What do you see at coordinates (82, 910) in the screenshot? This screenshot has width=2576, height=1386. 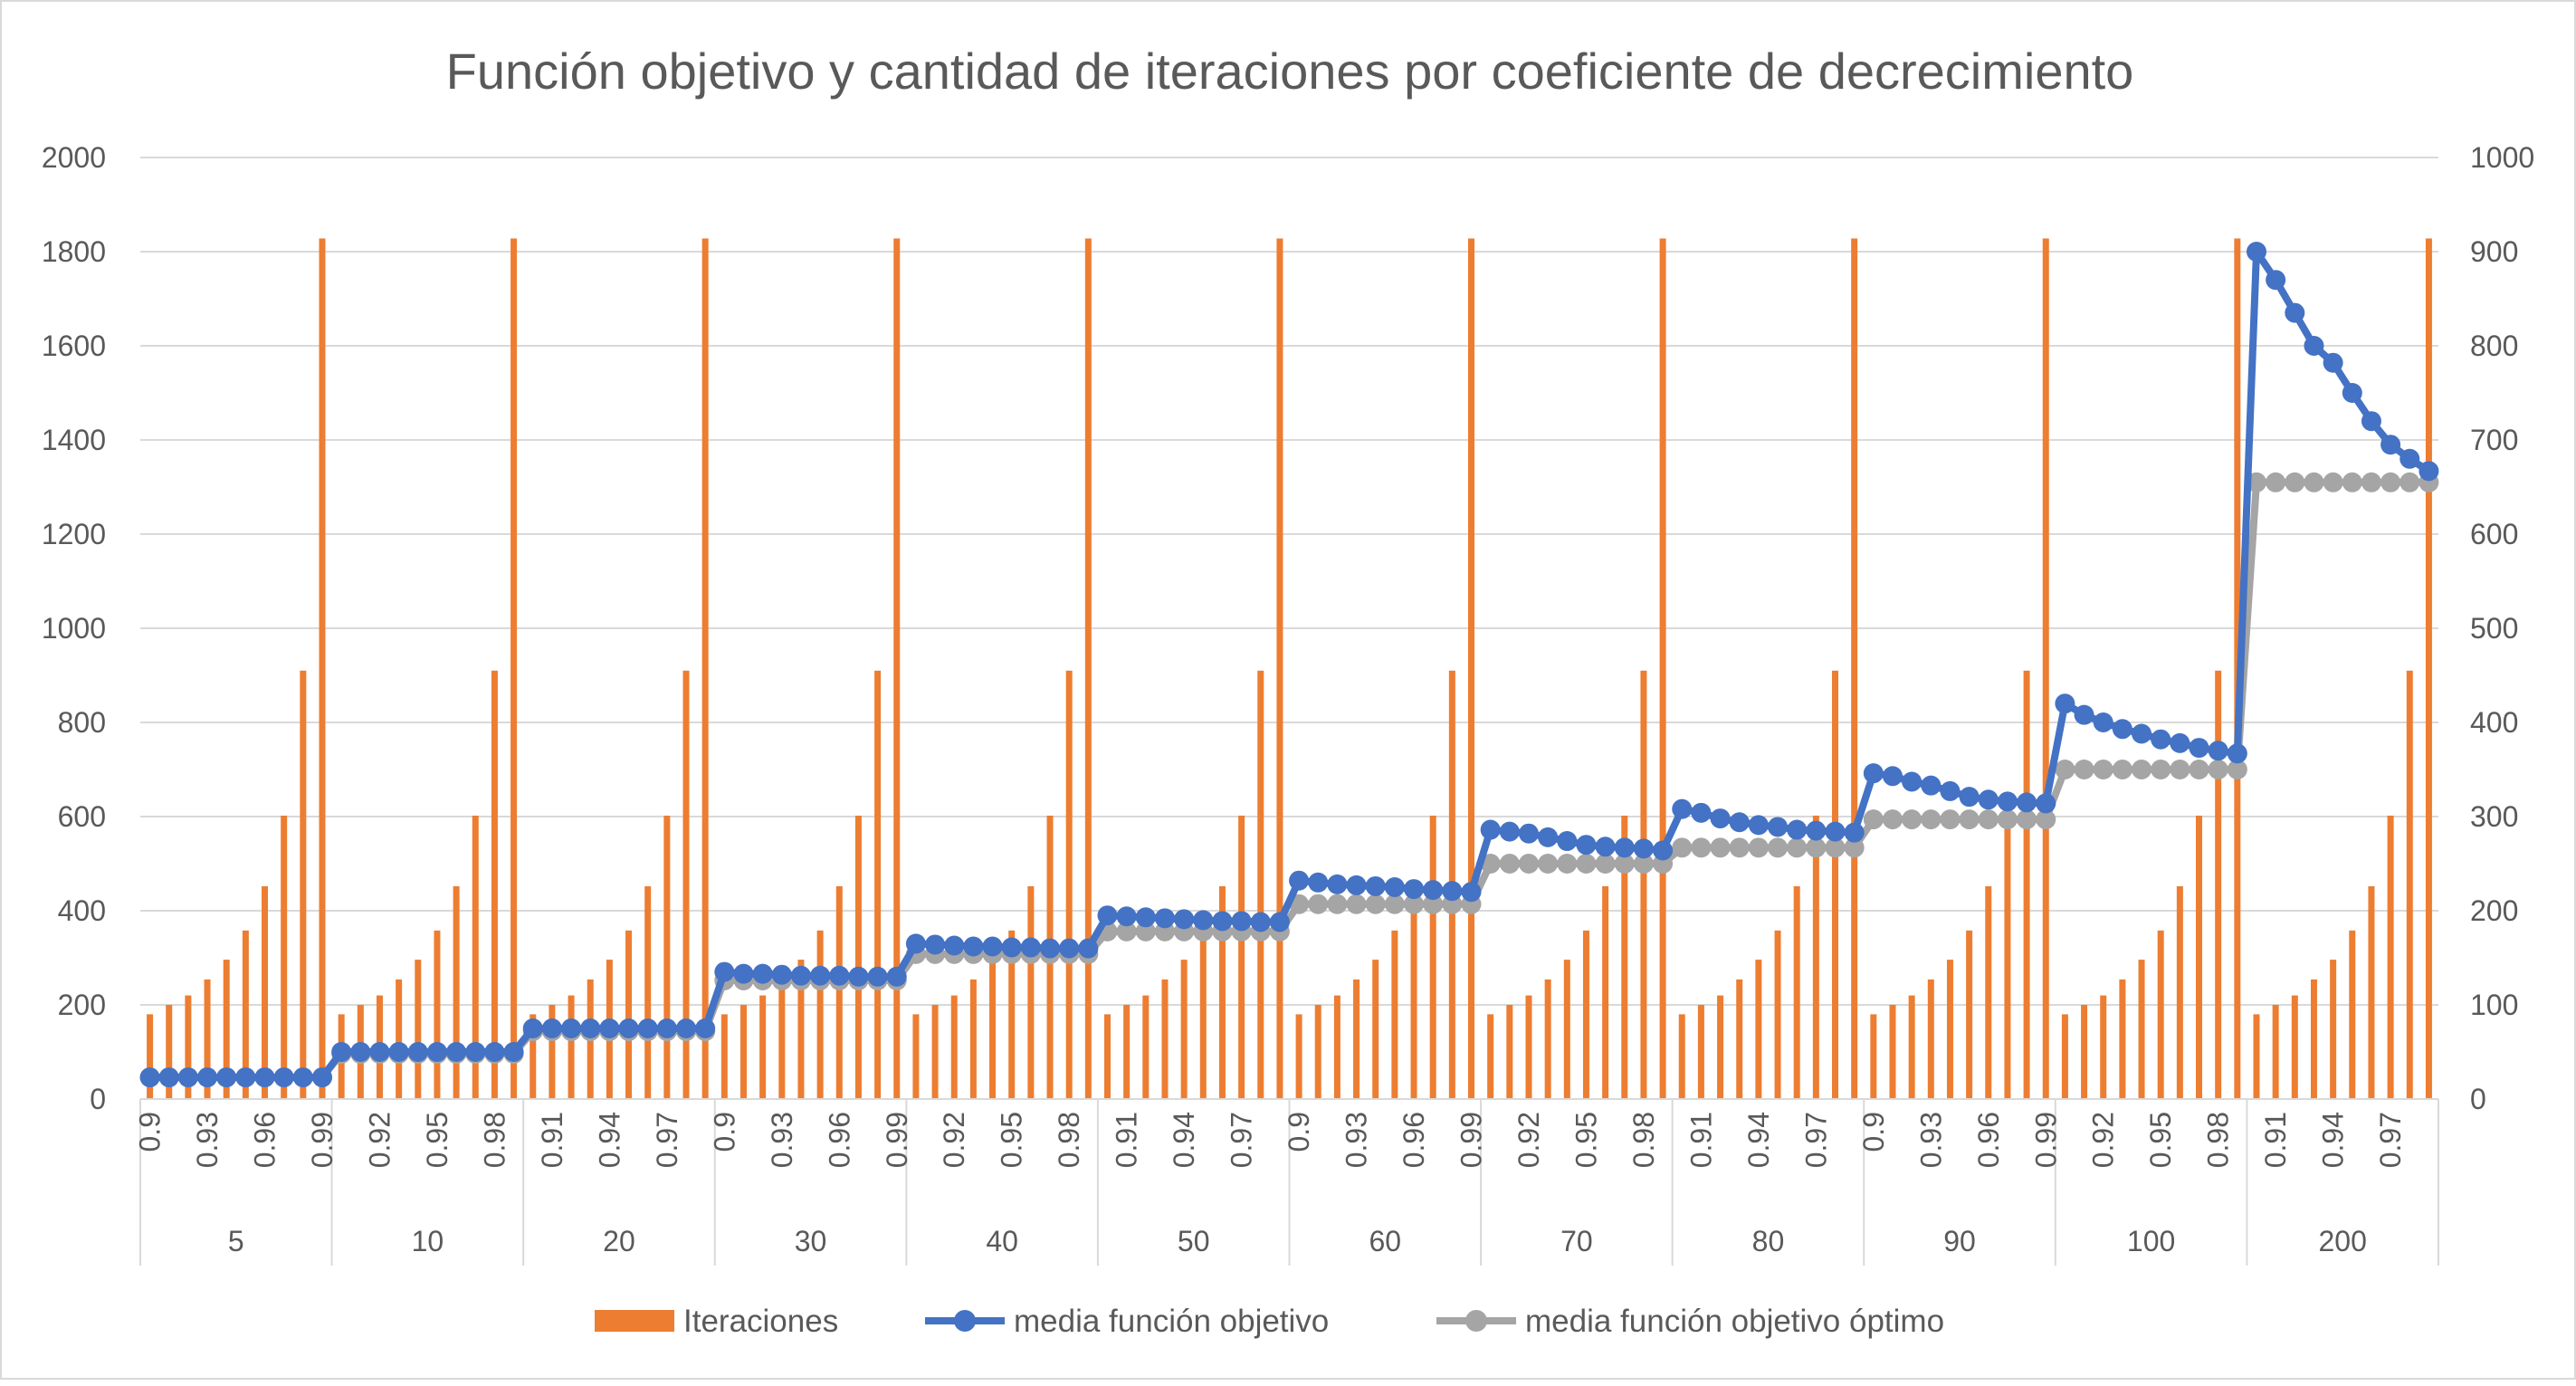 I see `left-tick-label: 400` at bounding box center [82, 910].